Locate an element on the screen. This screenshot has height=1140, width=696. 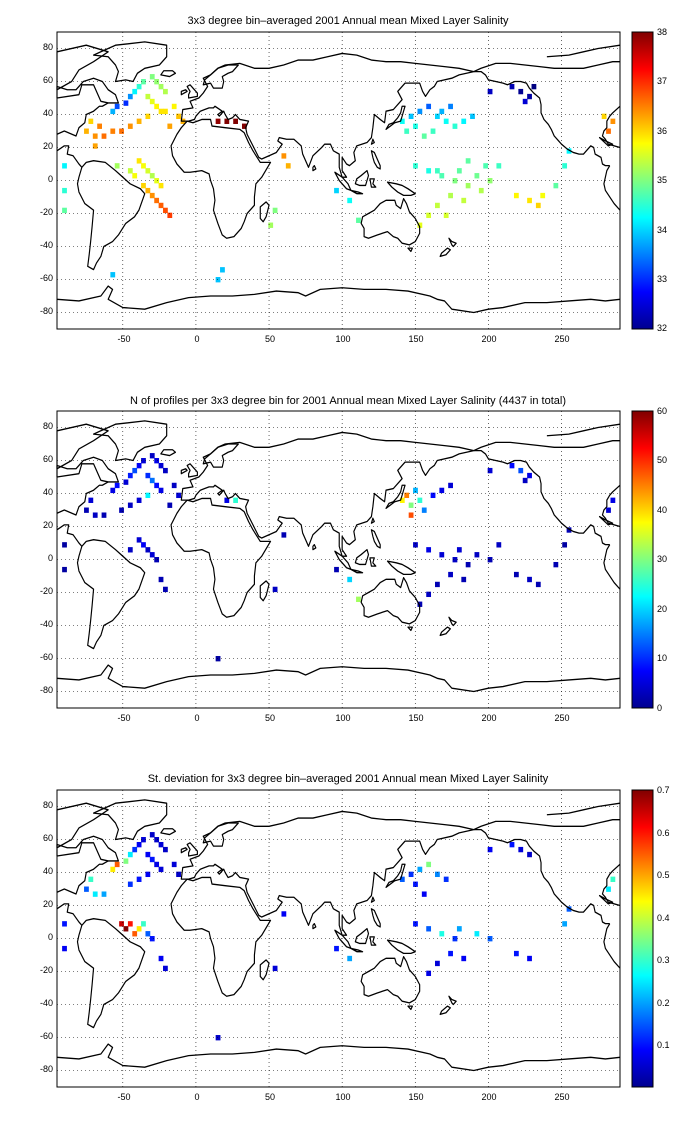
y-tick-label: 20 is located at coordinates (48, 146).